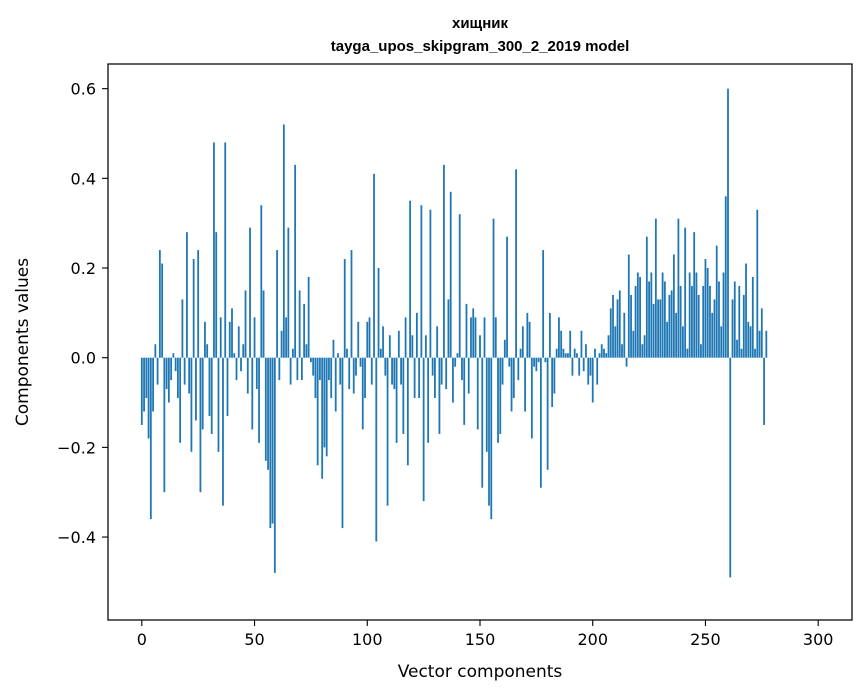 This screenshot has height=696, width=867. I want to click on x-tick-label: 200, so click(592, 639).